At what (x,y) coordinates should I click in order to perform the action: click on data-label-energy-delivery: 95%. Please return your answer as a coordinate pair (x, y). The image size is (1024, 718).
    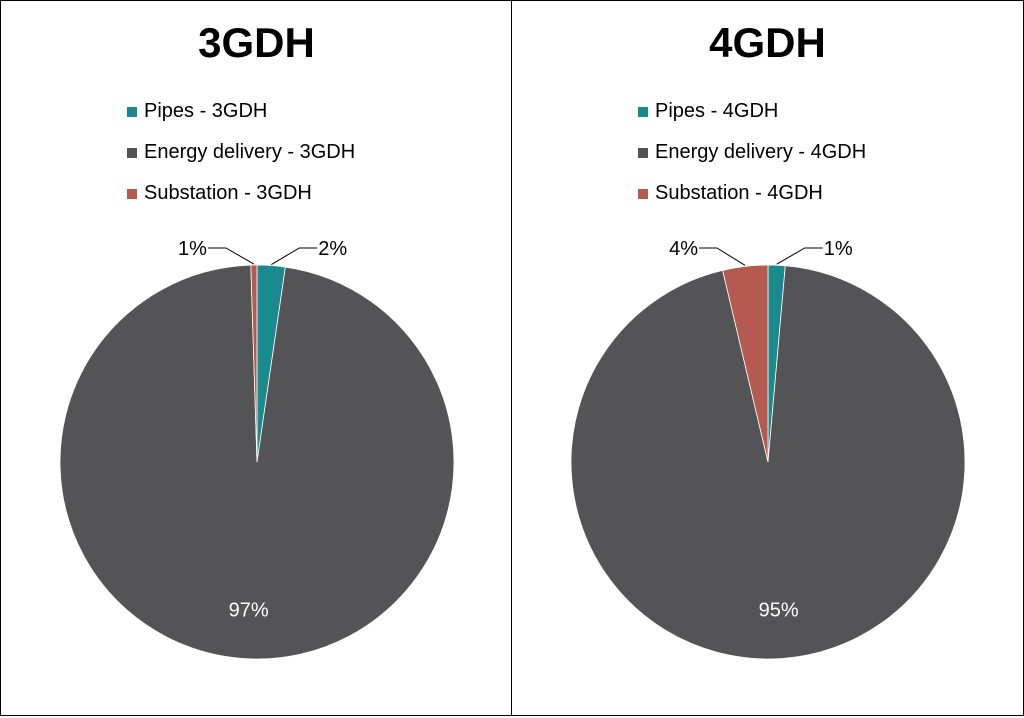
    Looking at the image, I should click on (779, 610).